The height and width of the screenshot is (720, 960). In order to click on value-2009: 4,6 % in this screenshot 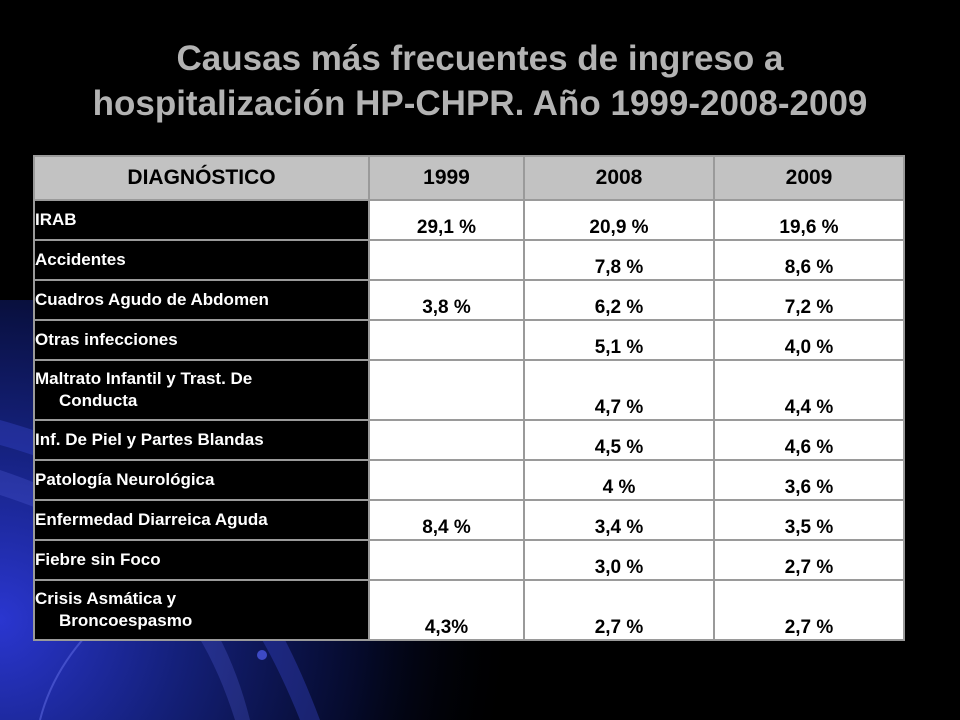, I will do `click(809, 440)`.